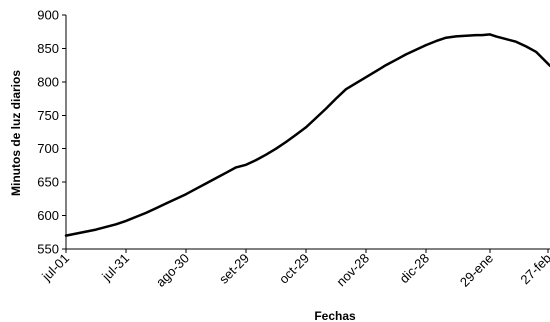 This screenshot has width=550, height=322. What do you see at coordinates (48, 148) in the screenshot?
I see `y-tick-label: 700` at bounding box center [48, 148].